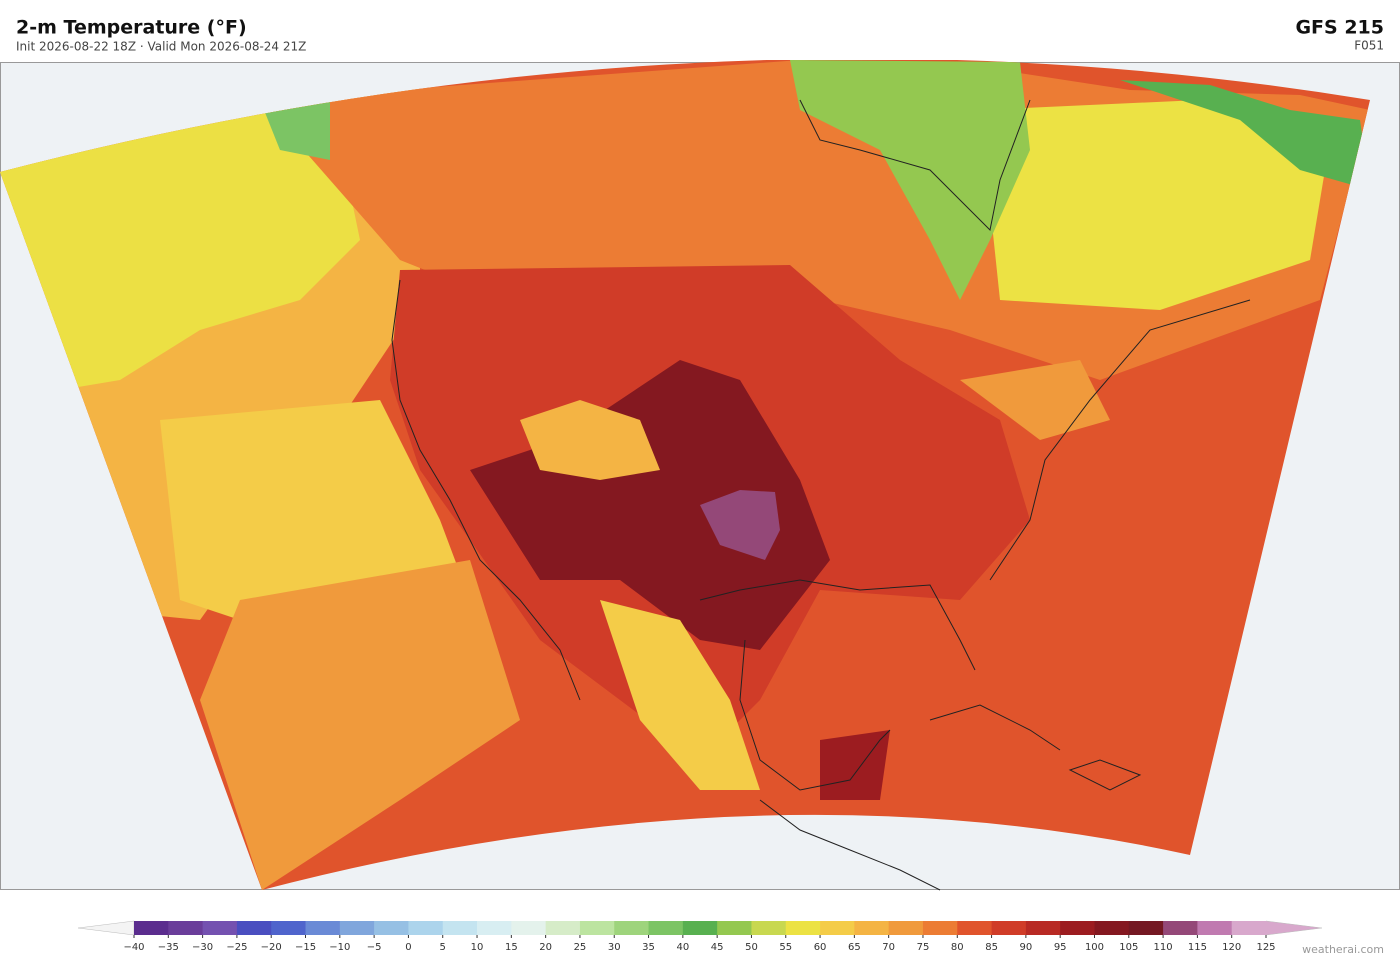 This screenshot has width=1400, height=968. What do you see at coordinates (1060, 947) in the screenshot?
I see `tick-label: 95` at bounding box center [1060, 947].